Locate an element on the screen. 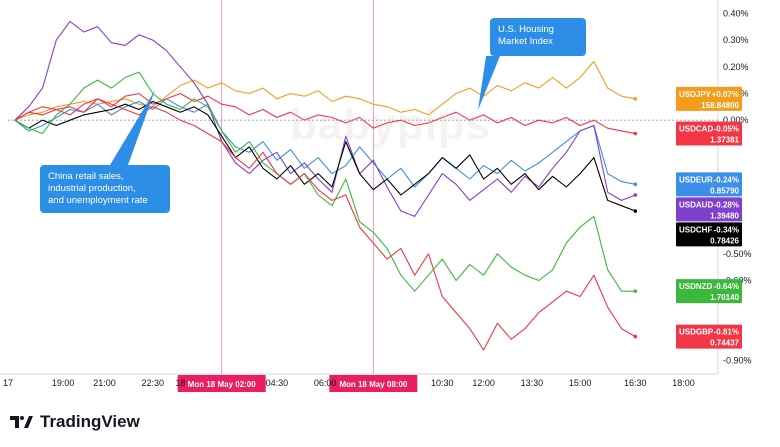  us-housing-annotation: U.S. Housing Market Index is located at coordinates (538, 37).